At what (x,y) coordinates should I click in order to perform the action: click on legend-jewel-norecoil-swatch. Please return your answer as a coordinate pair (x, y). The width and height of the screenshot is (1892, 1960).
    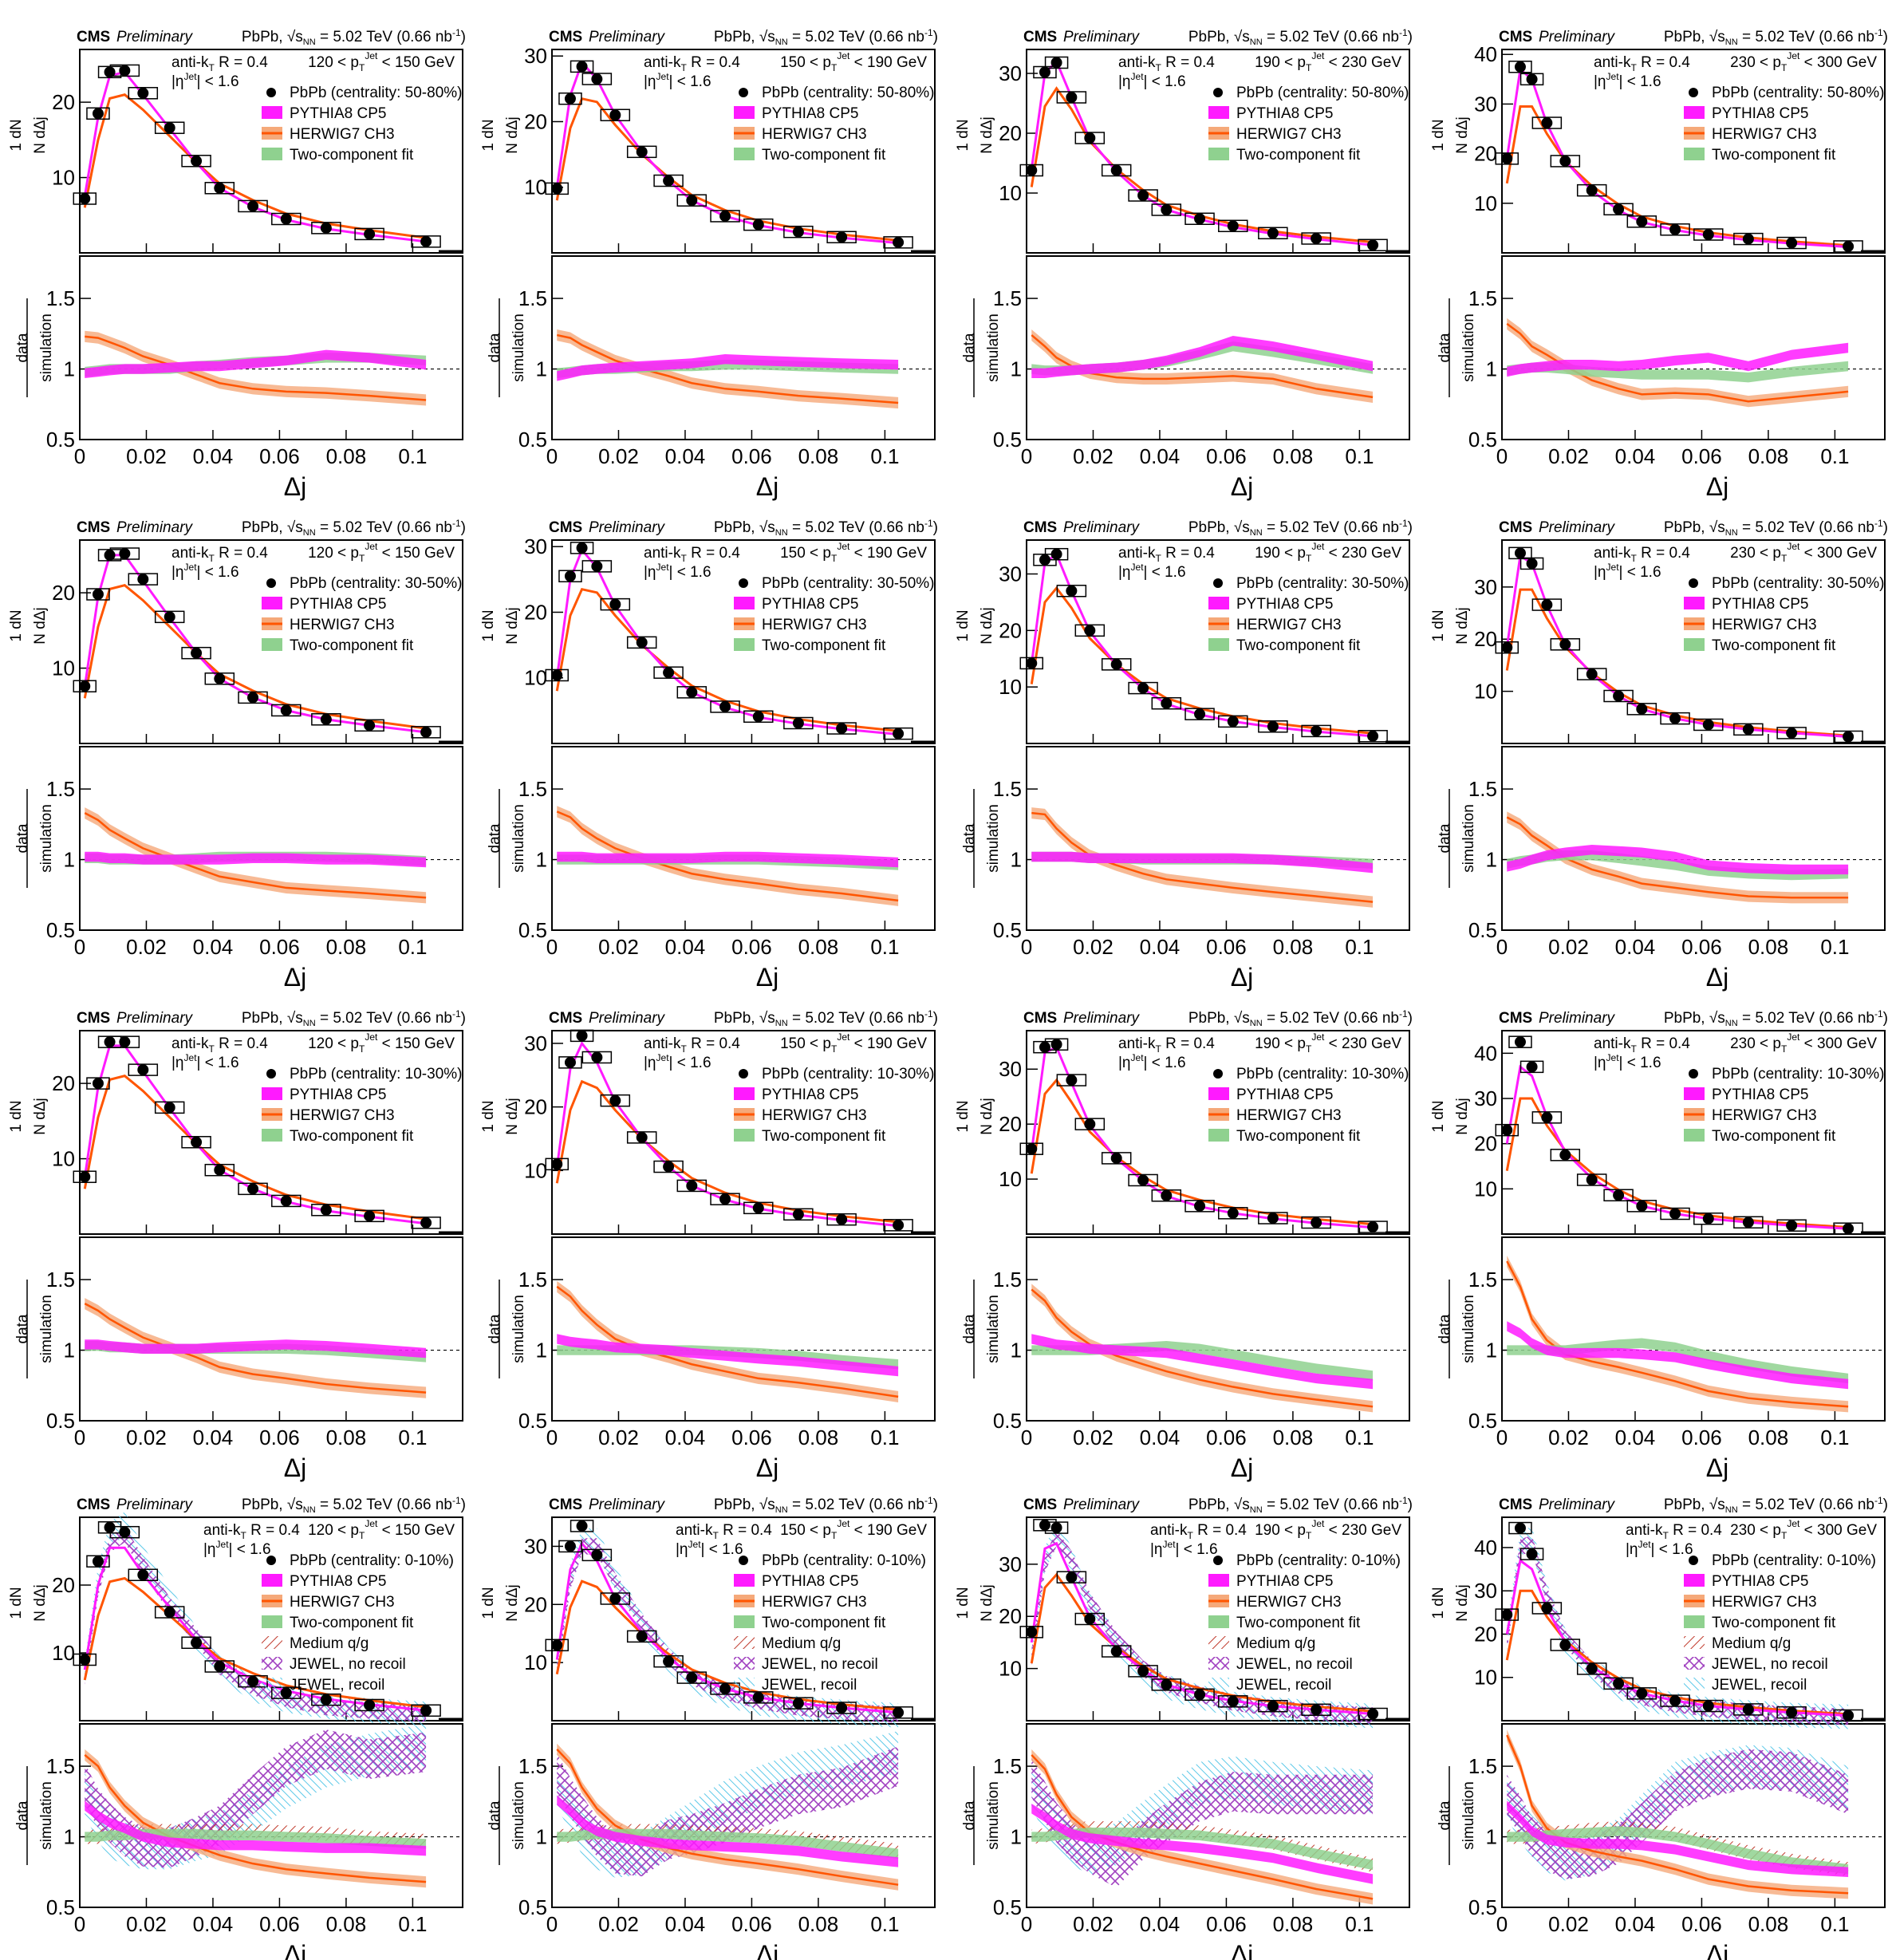
    Looking at the image, I should click on (1218, 1663).